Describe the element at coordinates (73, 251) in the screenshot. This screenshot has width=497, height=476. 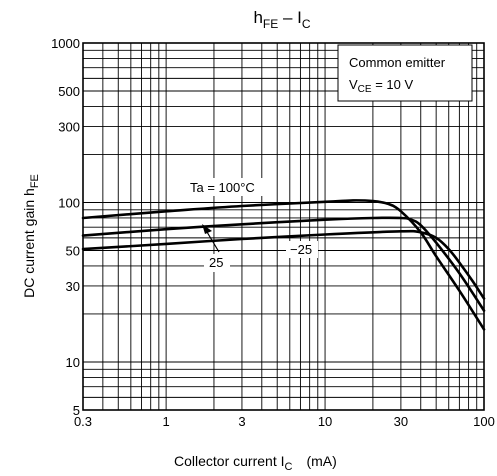
I see `y-tick-label: 50` at that location.